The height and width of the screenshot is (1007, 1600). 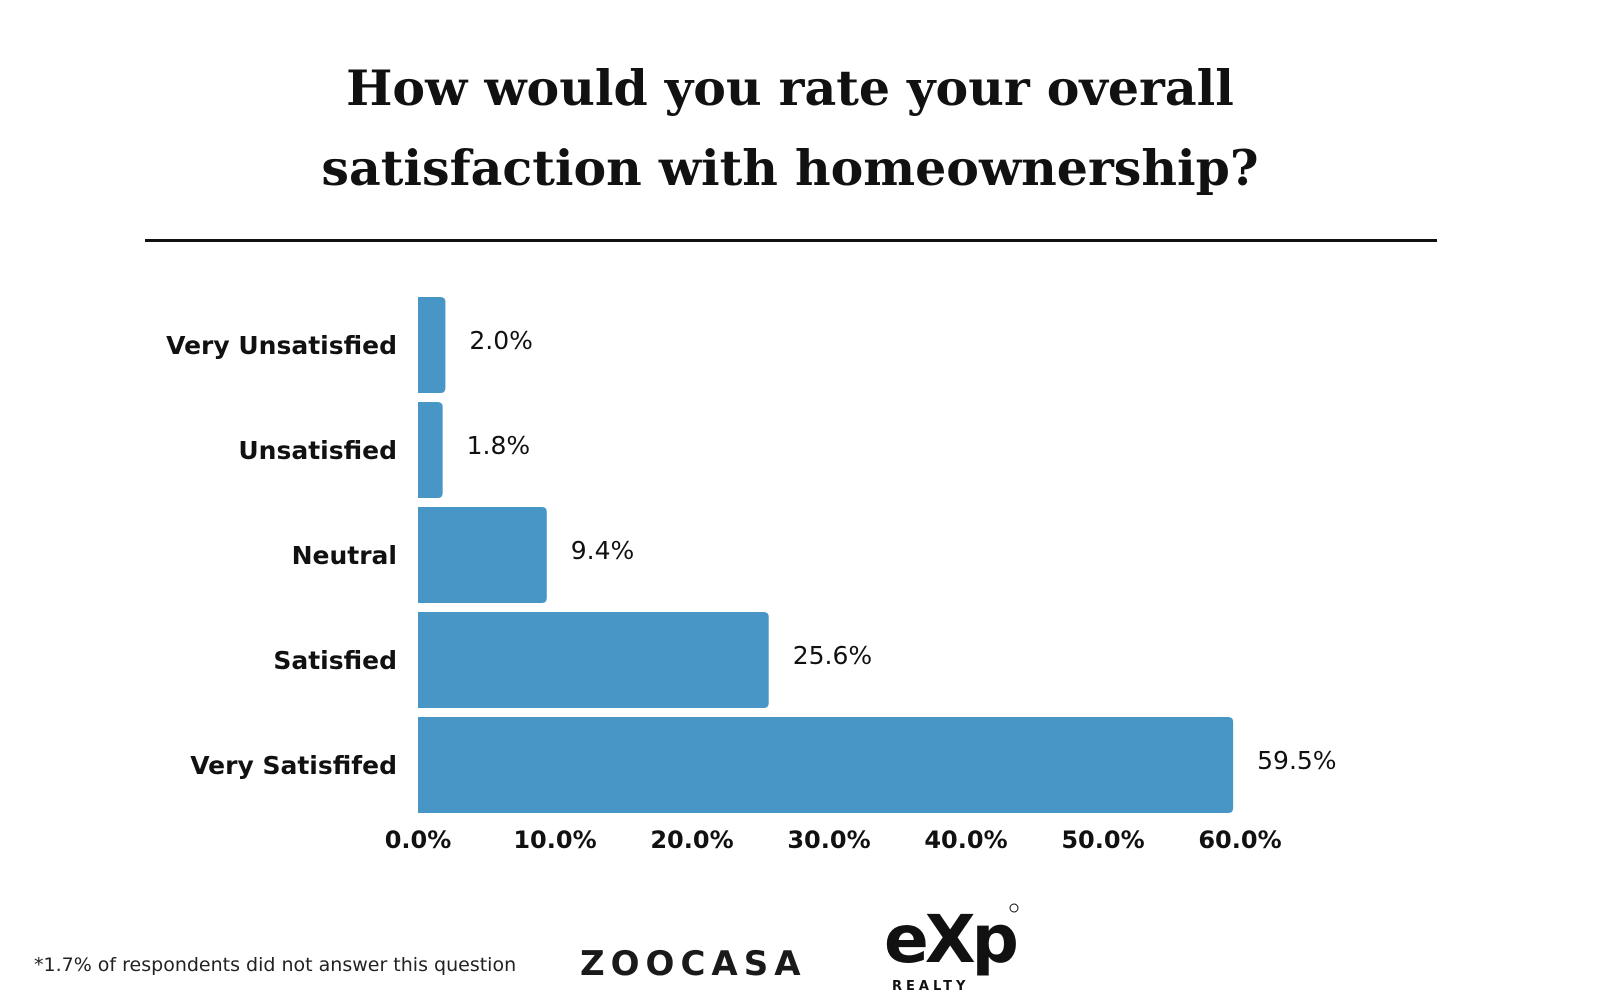 I want to click on chart-title-line1: How would you rate your overall, so click(x=790, y=88).